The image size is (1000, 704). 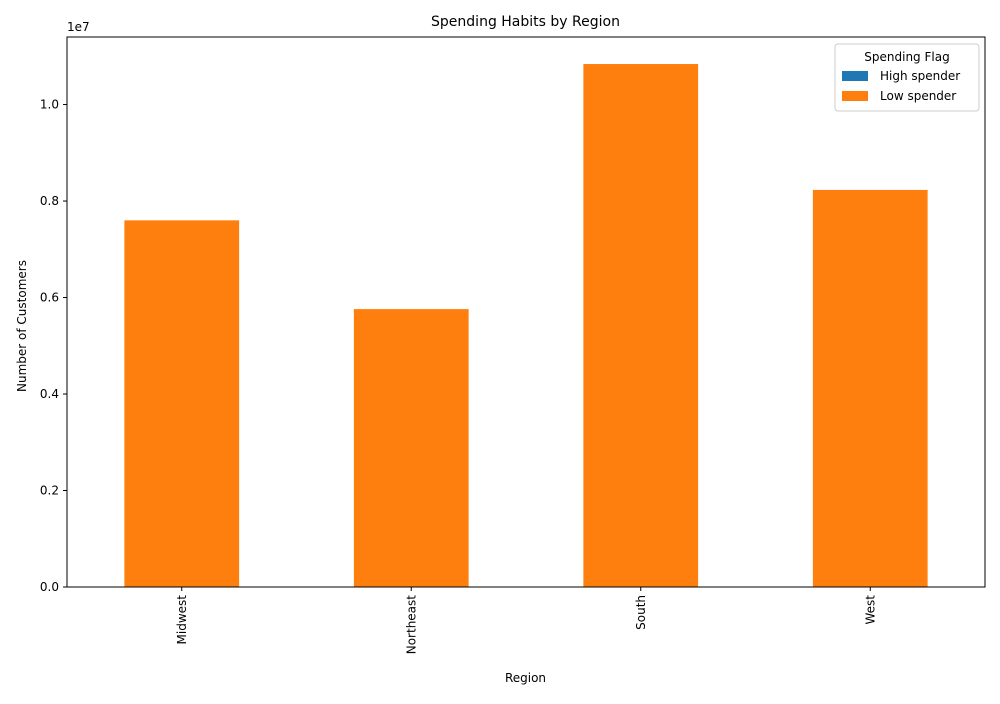 I want to click on legend-label: Low spender, so click(x=918, y=96).